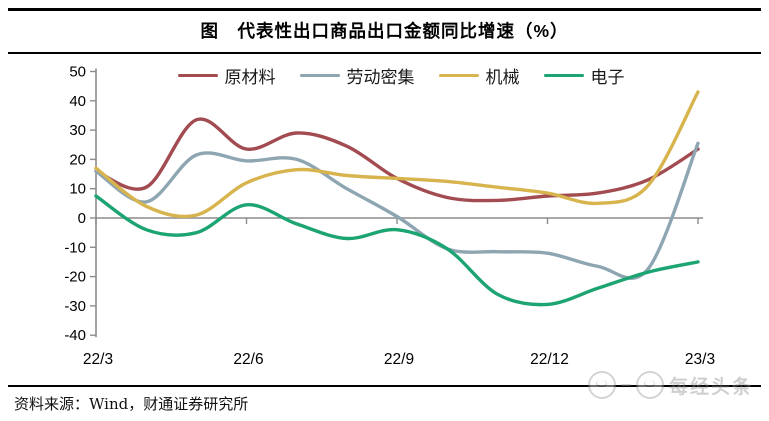 The image size is (769, 421). What do you see at coordinates (248, 359) in the screenshot?
I see `x-tick-label: 22/6` at bounding box center [248, 359].